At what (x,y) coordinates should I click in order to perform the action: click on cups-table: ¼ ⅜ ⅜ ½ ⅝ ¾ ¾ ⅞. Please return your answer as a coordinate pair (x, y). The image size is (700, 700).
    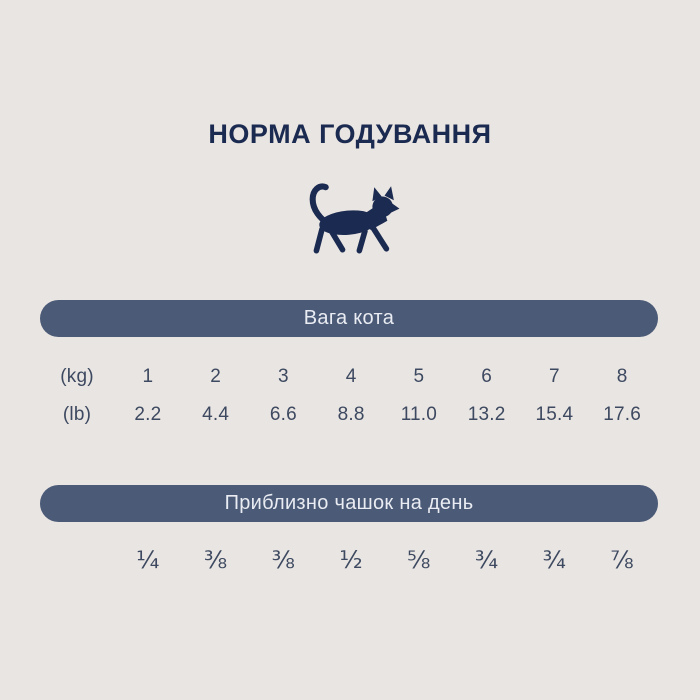
    Looking at the image, I should click on (348, 560).